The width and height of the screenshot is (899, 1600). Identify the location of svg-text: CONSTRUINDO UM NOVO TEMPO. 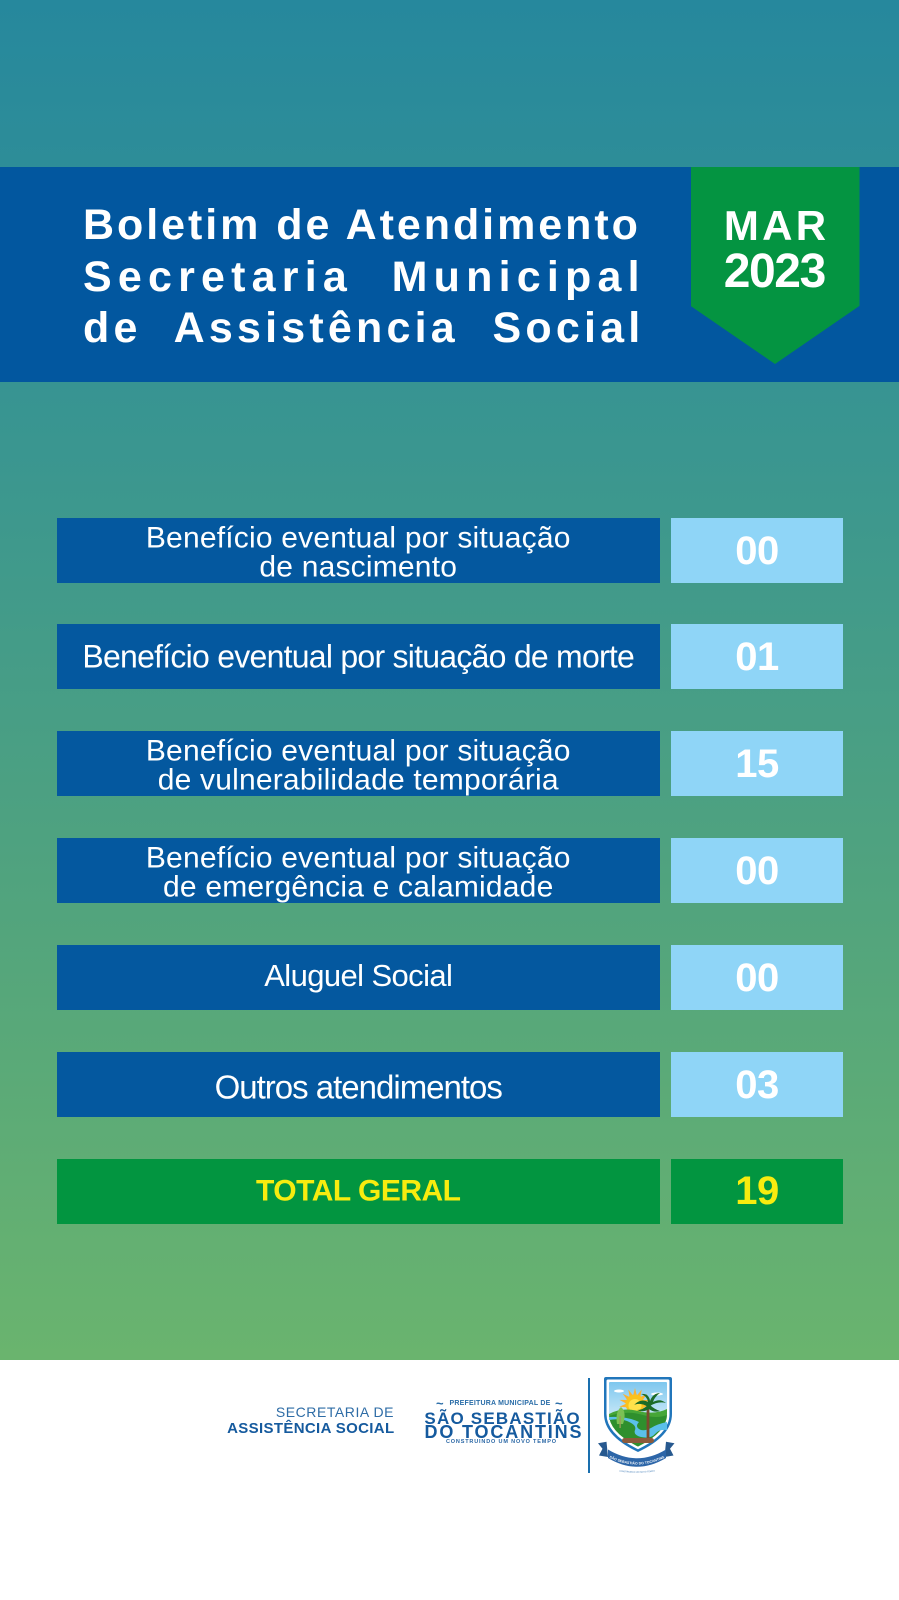
(637, 1471).